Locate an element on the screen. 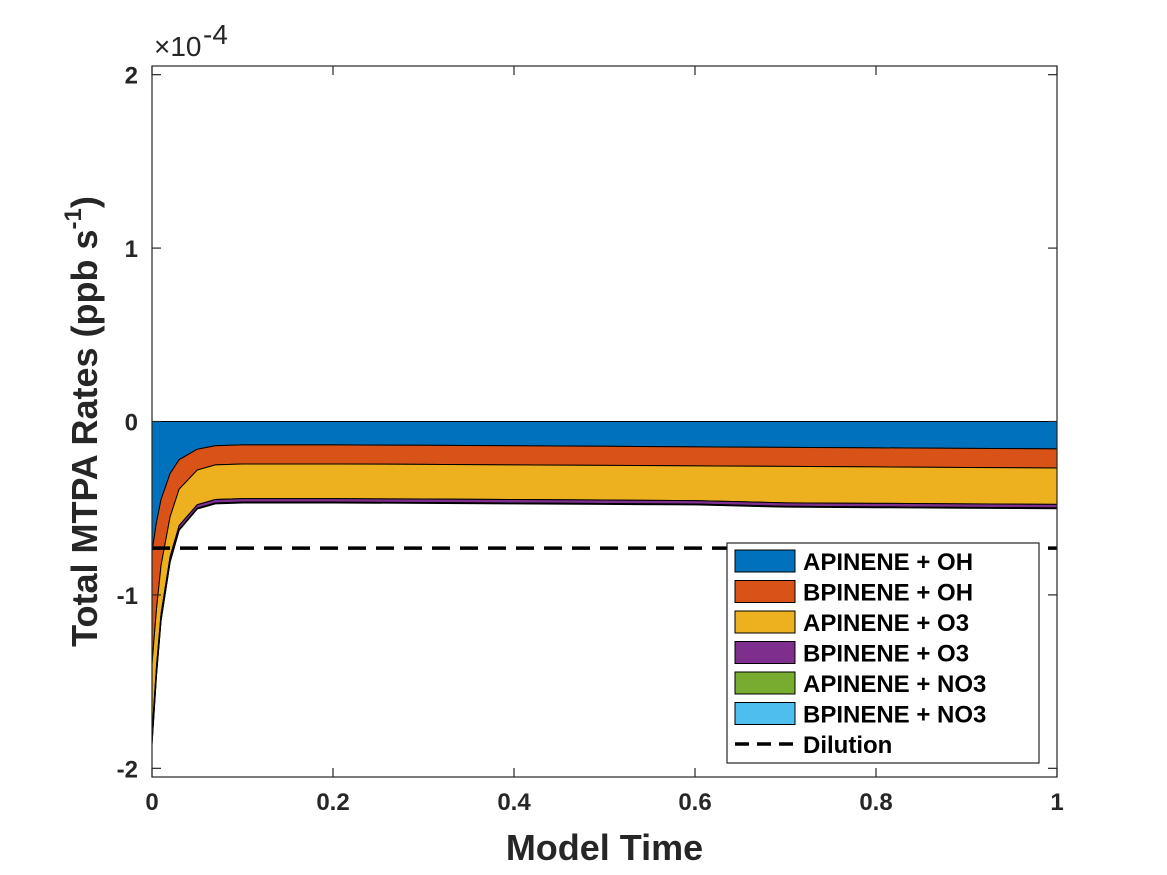 Image resolution: width=1167 pixels, height=875 pixels. x-tick-label: 0.4 is located at coordinates (514, 802).